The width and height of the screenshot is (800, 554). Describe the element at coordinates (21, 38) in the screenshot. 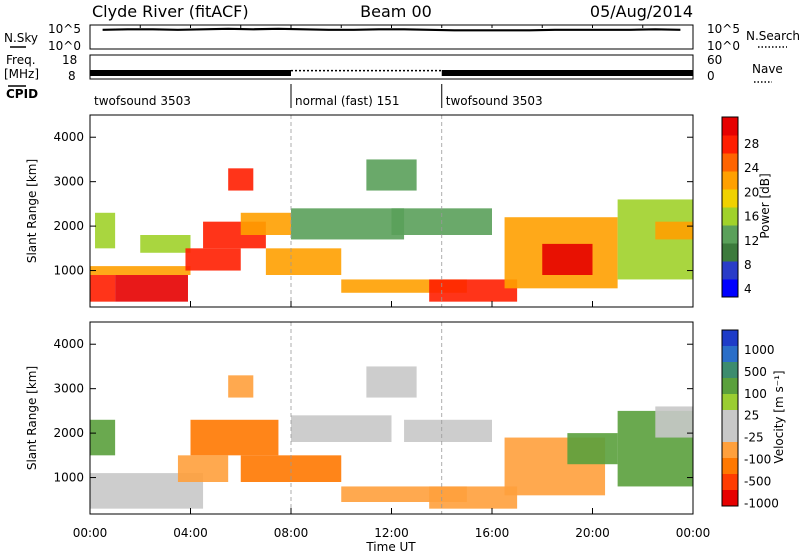

I see `nsky-label: N.Sky` at that location.